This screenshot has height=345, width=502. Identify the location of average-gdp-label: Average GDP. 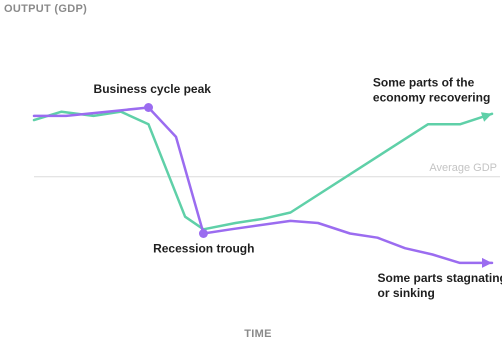
(463, 168).